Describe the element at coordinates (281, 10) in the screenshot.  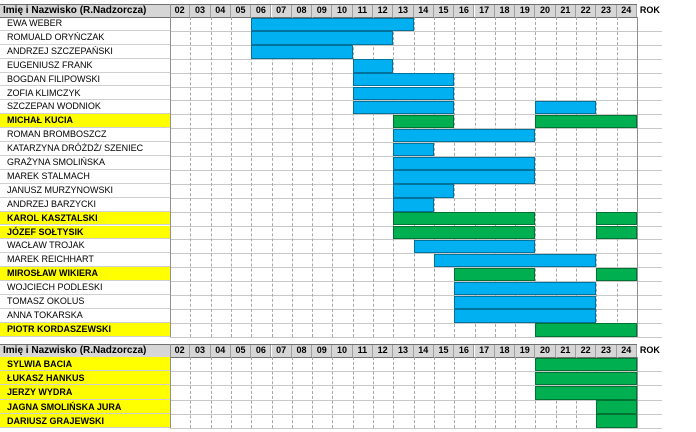
I see `table1-col-header: 07` at that location.